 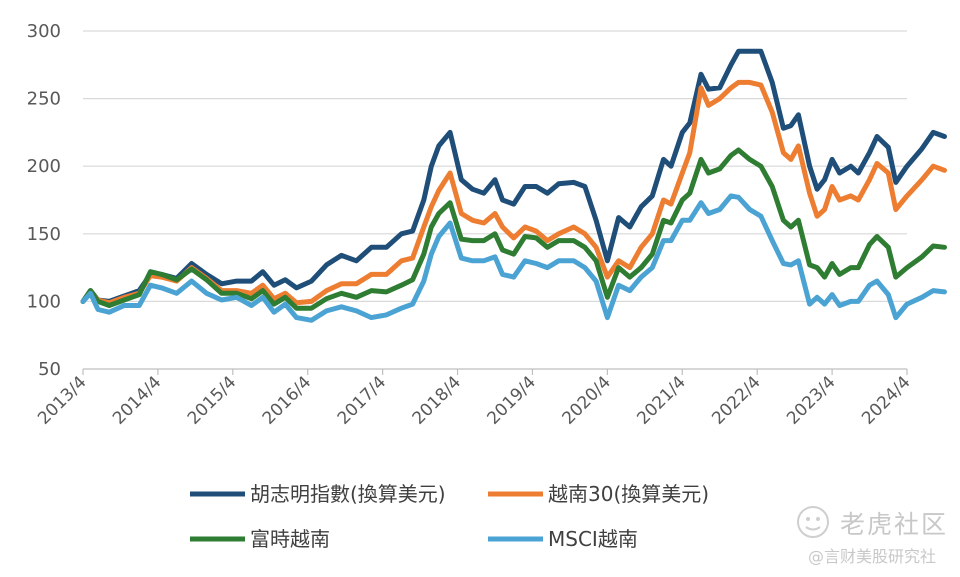 What do you see at coordinates (44, 166) in the screenshot?
I see `y-tick-label: 200` at bounding box center [44, 166].